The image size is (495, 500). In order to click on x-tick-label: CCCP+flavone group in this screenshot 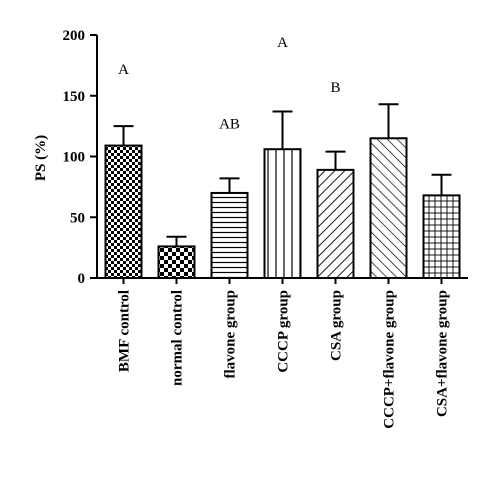, I will do `click(390, 359)`.